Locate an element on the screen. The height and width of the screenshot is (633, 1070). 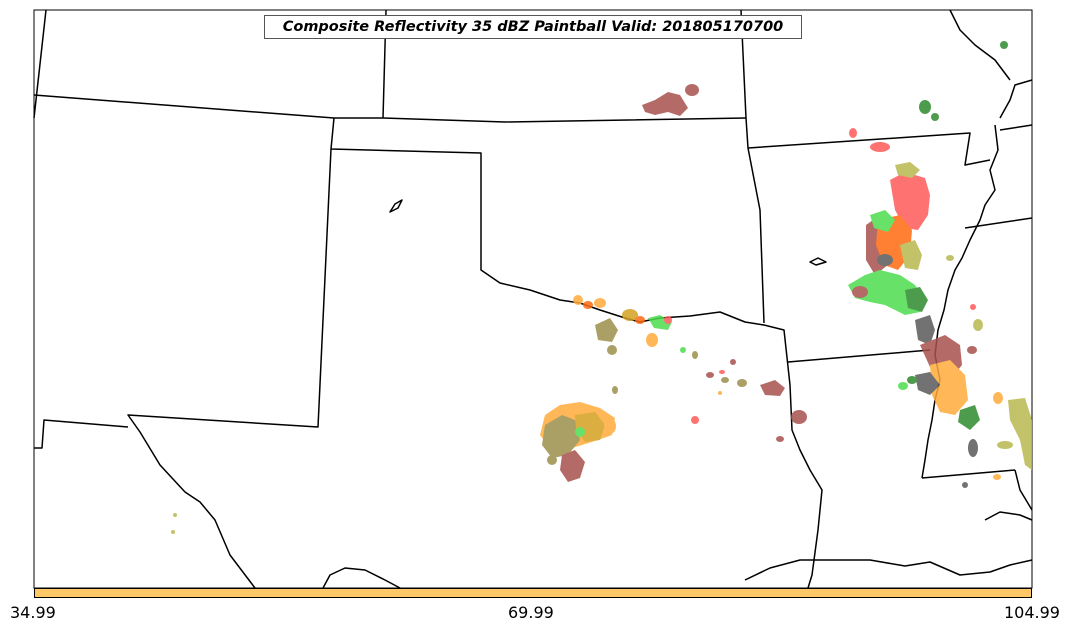
colorbar-tick-max: 104.99 is located at coordinates (1032, 612).